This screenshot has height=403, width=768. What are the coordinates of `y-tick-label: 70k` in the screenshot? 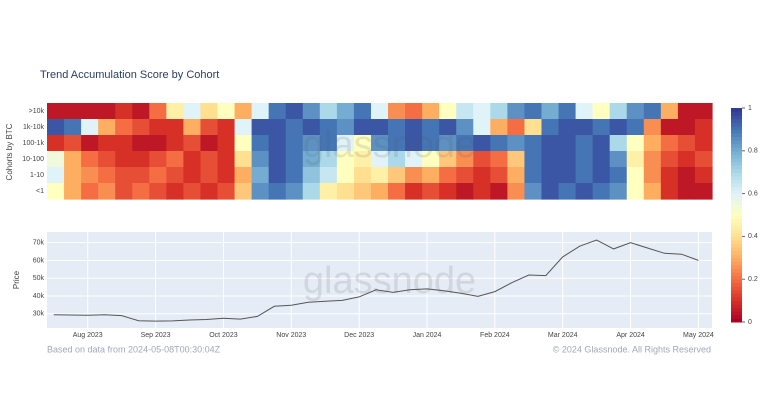 It's located at (39, 243).